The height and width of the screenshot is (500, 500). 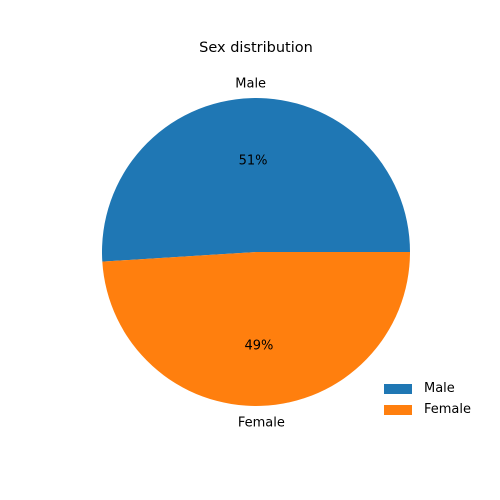 I want to click on legend: Male Female, so click(x=427, y=399).